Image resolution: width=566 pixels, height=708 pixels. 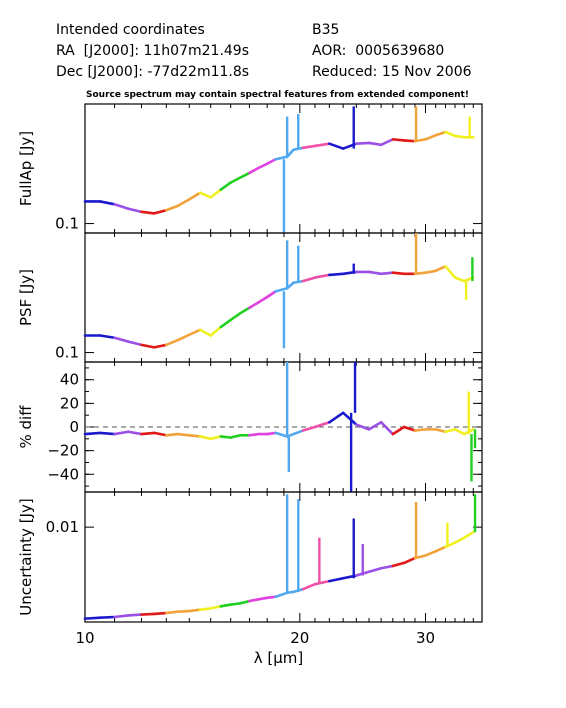 What do you see at coordinates (63, 451) in the screenshot?
I see `y-tick-label: −20` at bounding box center [63, 451].